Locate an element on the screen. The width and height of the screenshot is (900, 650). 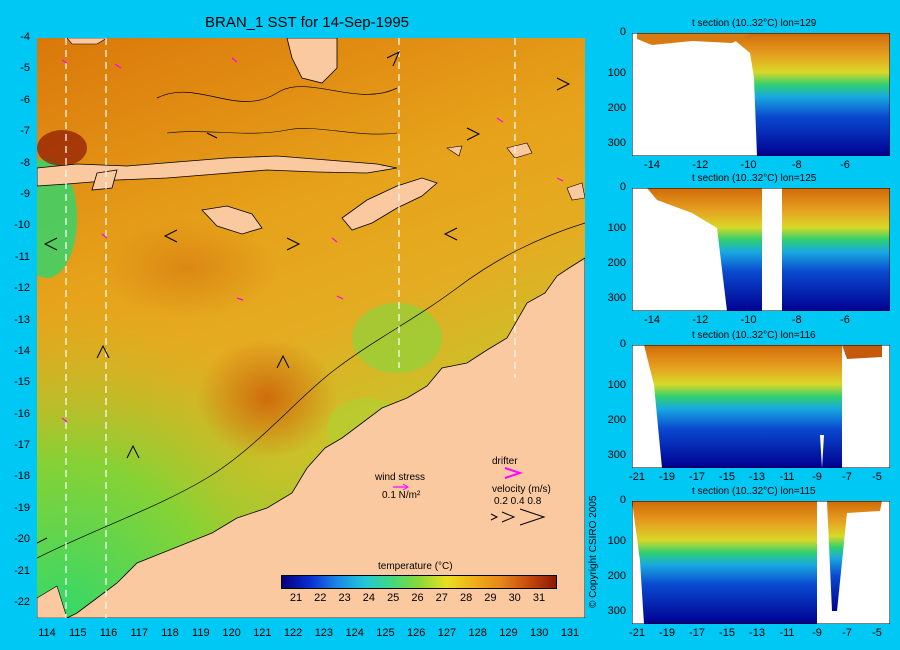
colorbar-tick-label: 25 is located at coordinates (393, 598).